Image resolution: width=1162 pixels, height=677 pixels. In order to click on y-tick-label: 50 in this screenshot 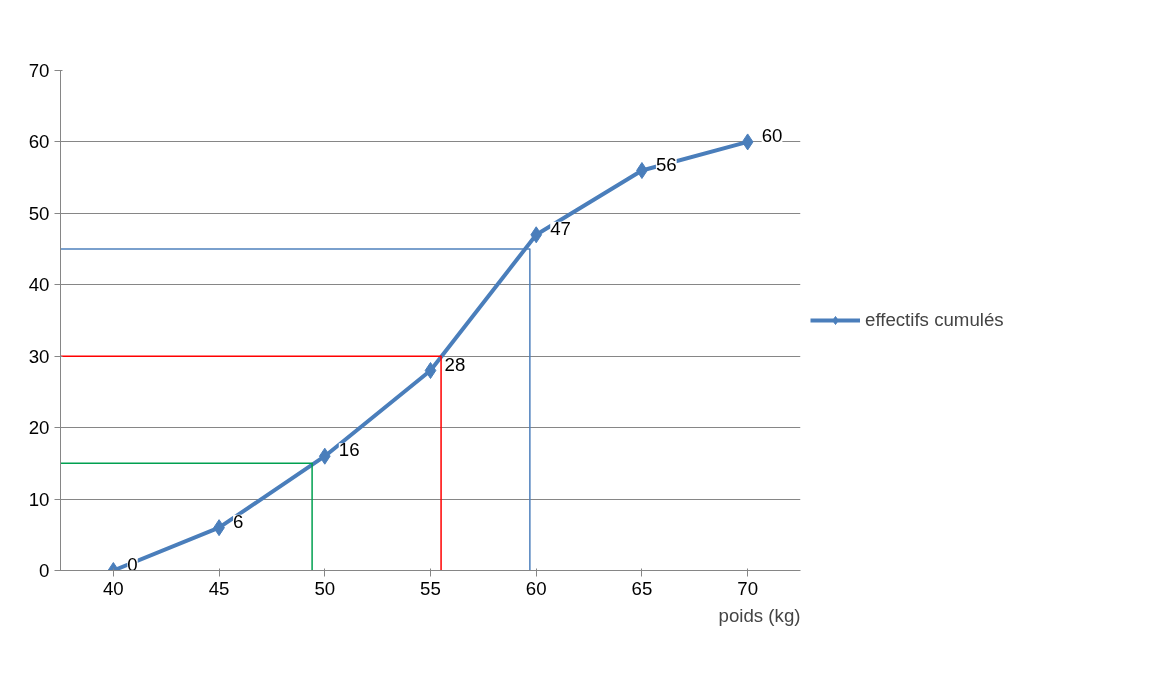, I will do `click(39, 213)`.